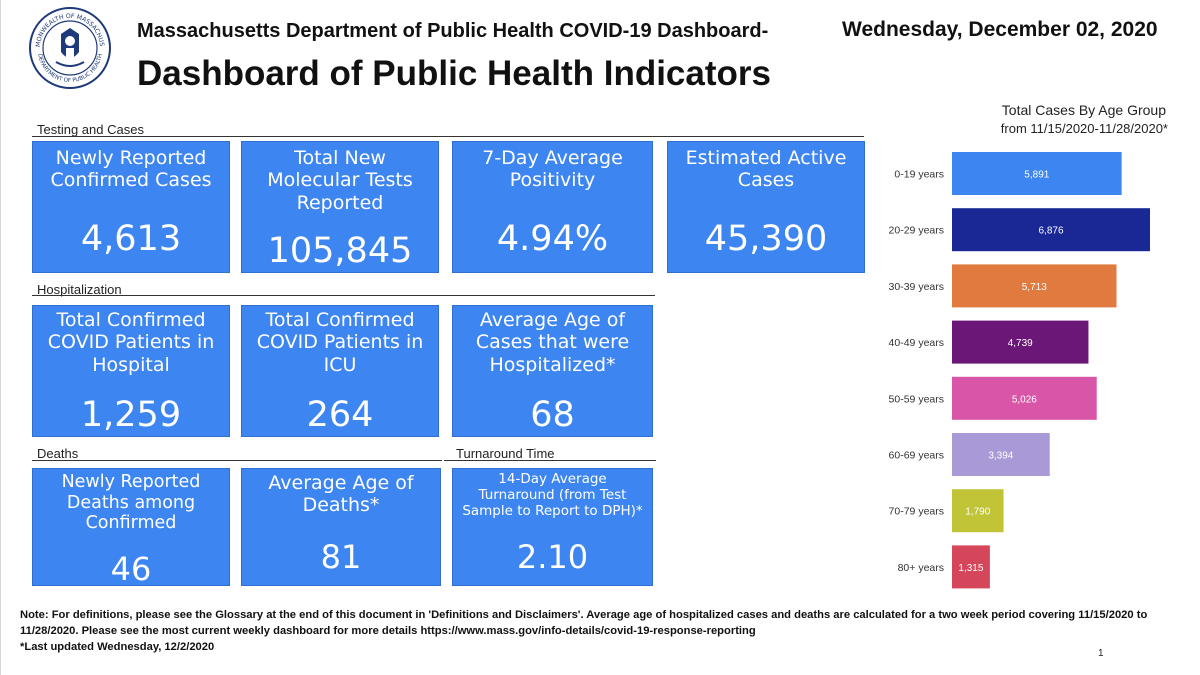  What do you see at coordinates (237, 460) in the screenshot?
I see `section-deaths-rule` at bounding box center [237, 460].